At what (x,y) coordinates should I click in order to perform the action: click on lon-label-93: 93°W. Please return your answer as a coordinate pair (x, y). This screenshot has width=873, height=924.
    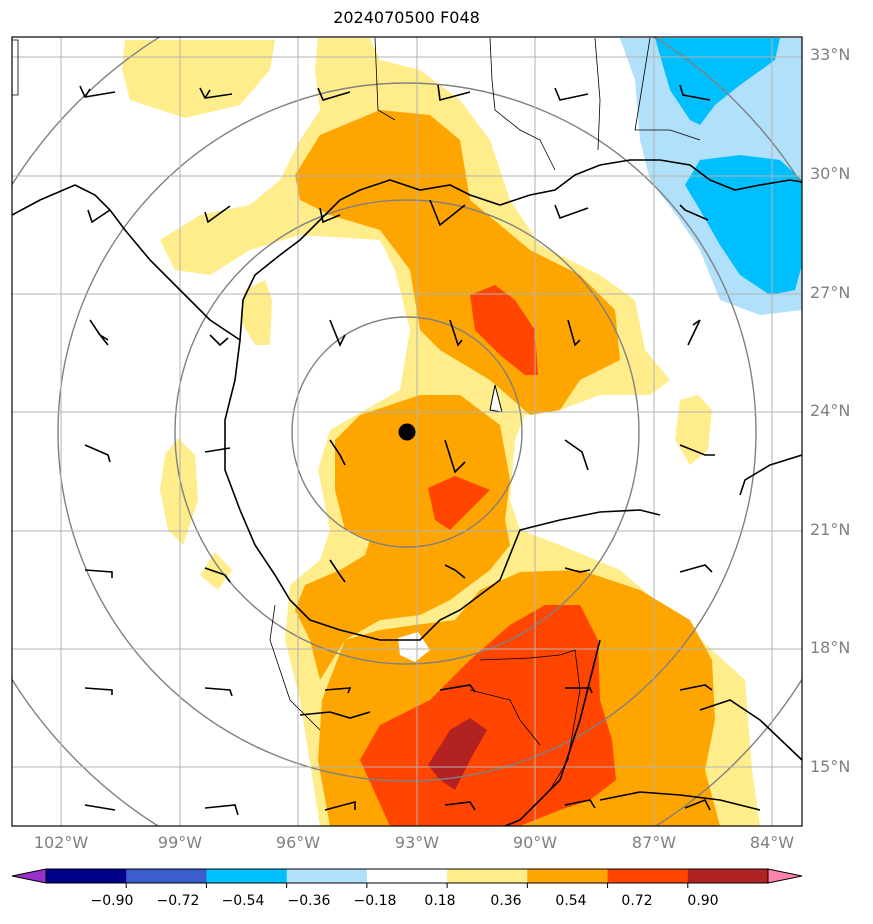
    Looking at the image, I should click on (417, 842).